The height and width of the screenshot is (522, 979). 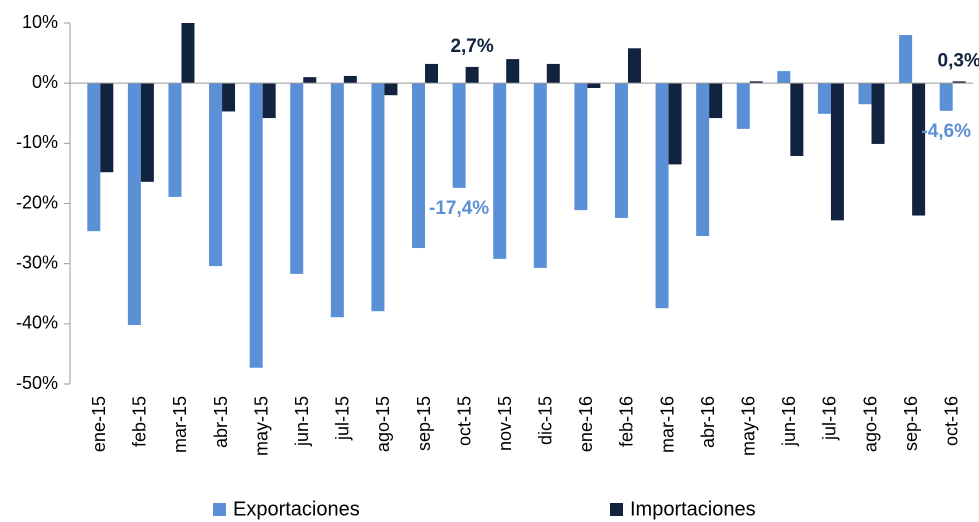 What do you see at coordinates (946, 131) in the screenshot?
I see `value-label: -4,6%` at bounding box center [946, 131].